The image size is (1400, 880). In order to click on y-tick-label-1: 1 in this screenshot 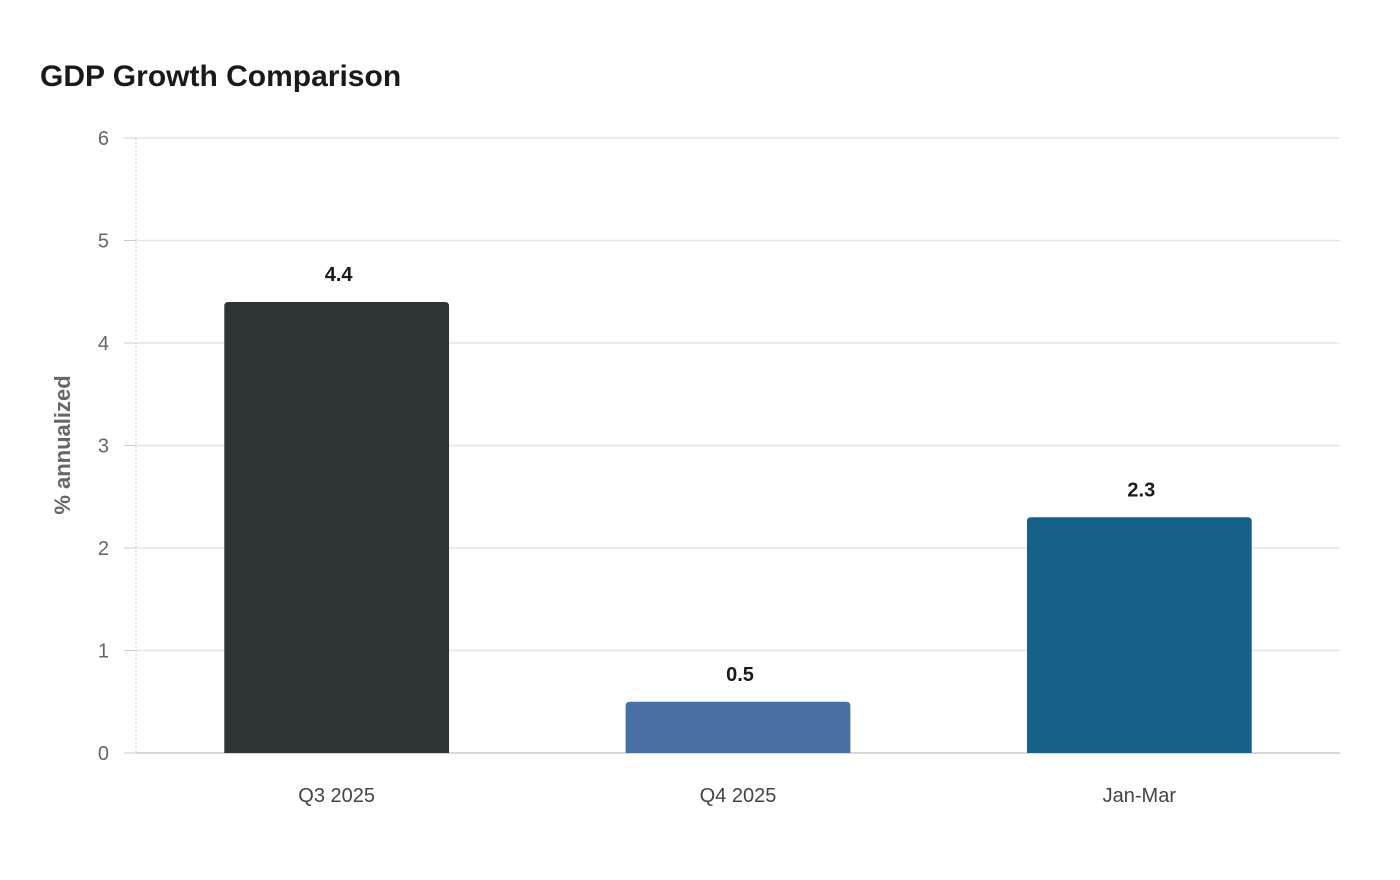, I will do `click(103, 652)`.